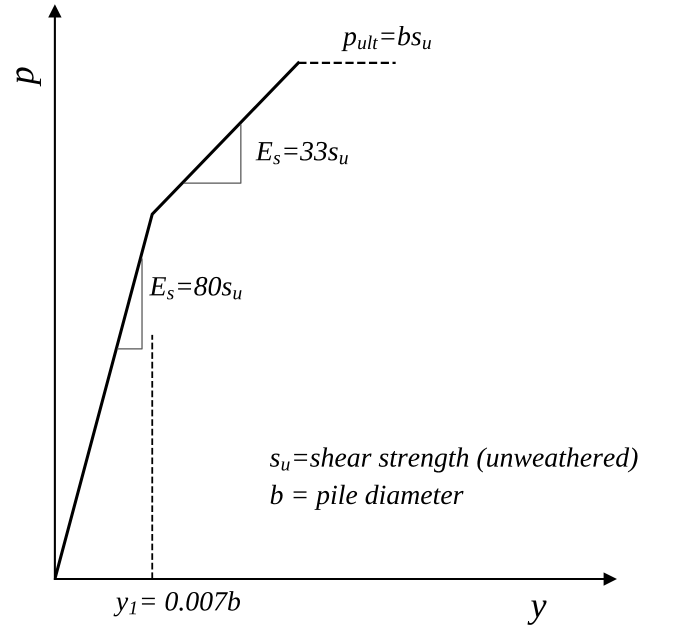 This screenshot has height=628, width=686. Describe the element at coordinates (367, 497) in the screenshot. I see `annotation: b = pile diameter` at that location.